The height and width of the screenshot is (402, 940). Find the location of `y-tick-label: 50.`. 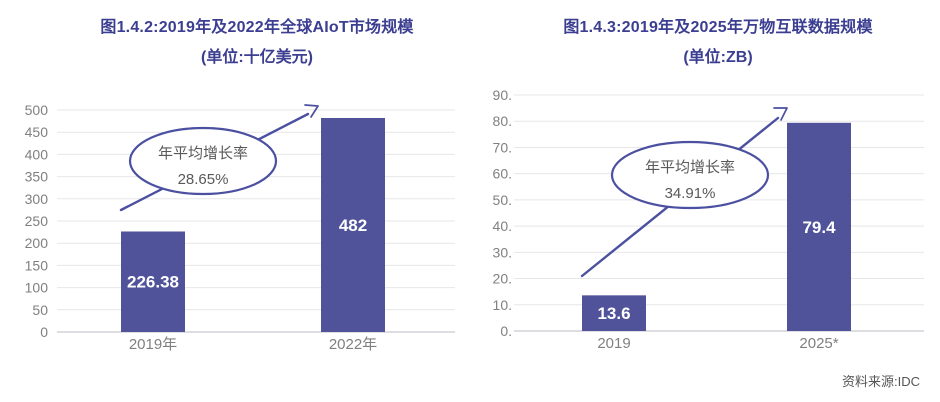

y-tick-label: 50. is located at coordinates (502, 200).